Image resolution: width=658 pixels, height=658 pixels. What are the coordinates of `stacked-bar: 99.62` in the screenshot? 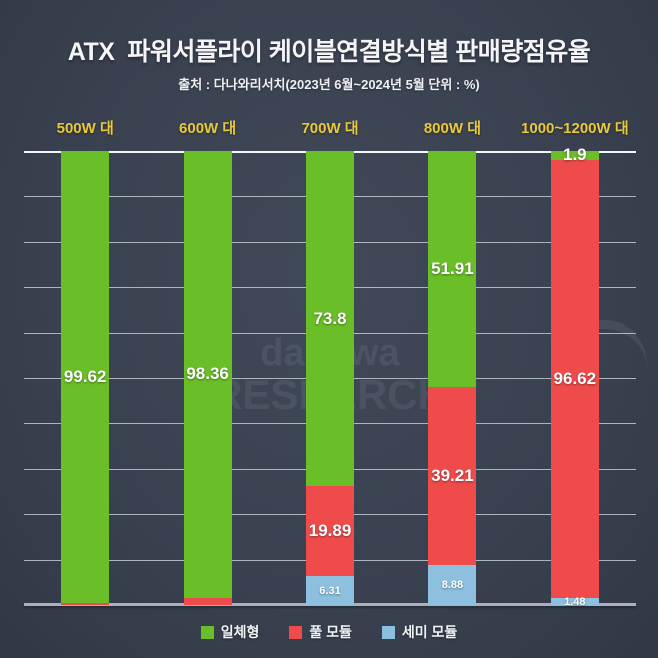 It's located at (85, 378).